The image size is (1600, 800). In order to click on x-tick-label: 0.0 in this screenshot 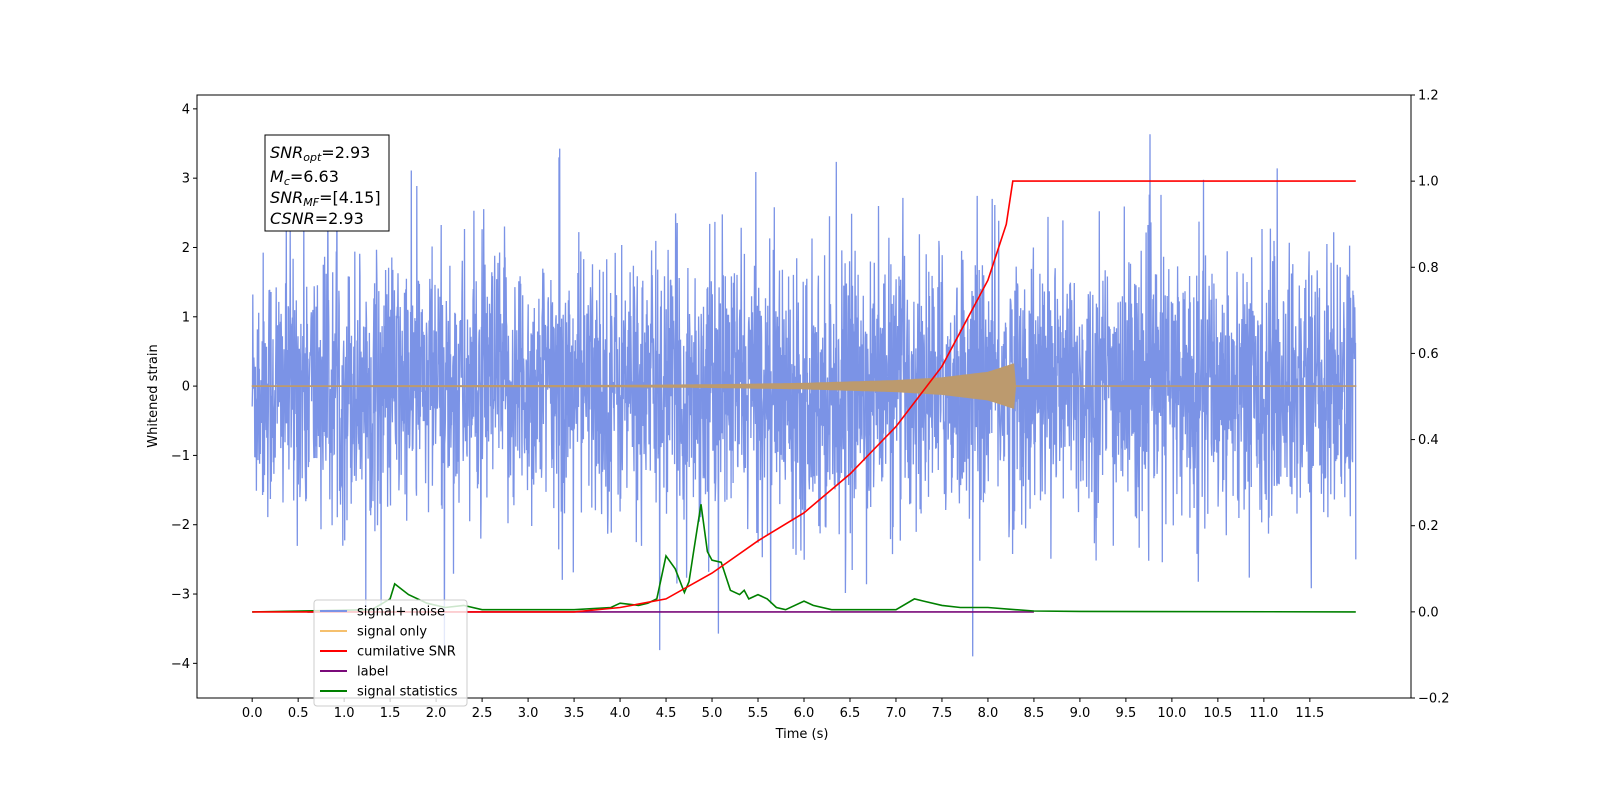, I will do `click(252, 713)`.